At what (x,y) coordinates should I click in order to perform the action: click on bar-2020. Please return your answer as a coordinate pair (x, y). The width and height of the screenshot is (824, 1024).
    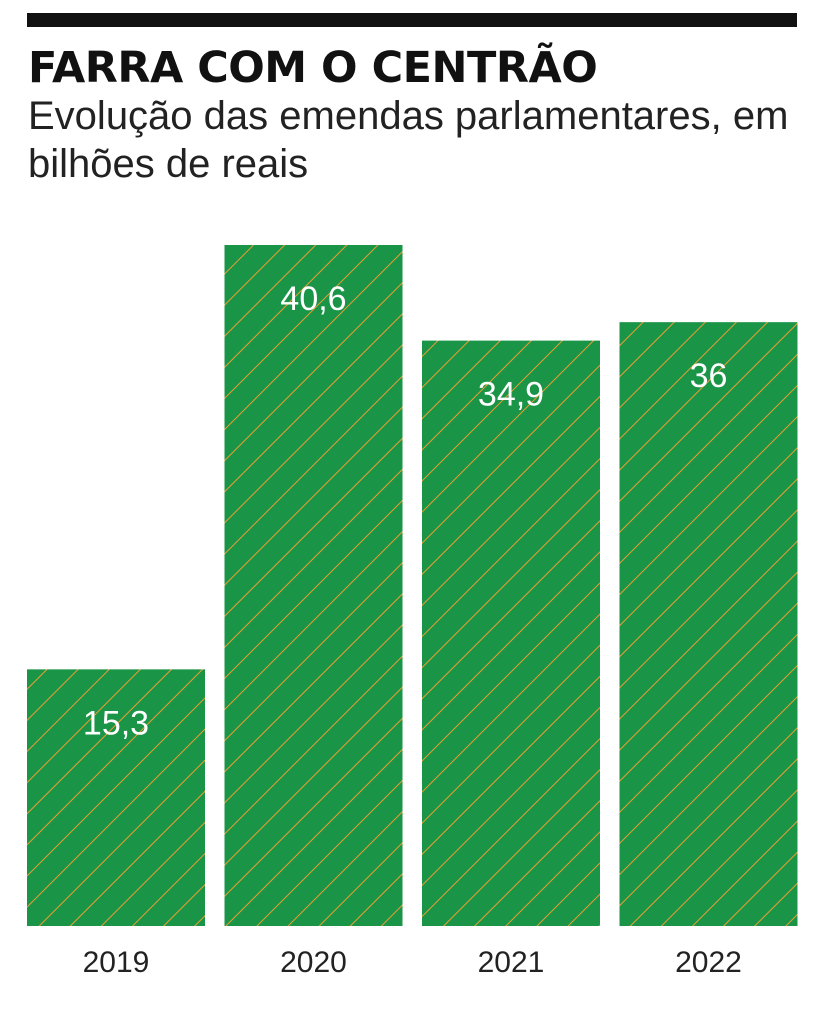
    Looking at the image, I should click on (313, 585).